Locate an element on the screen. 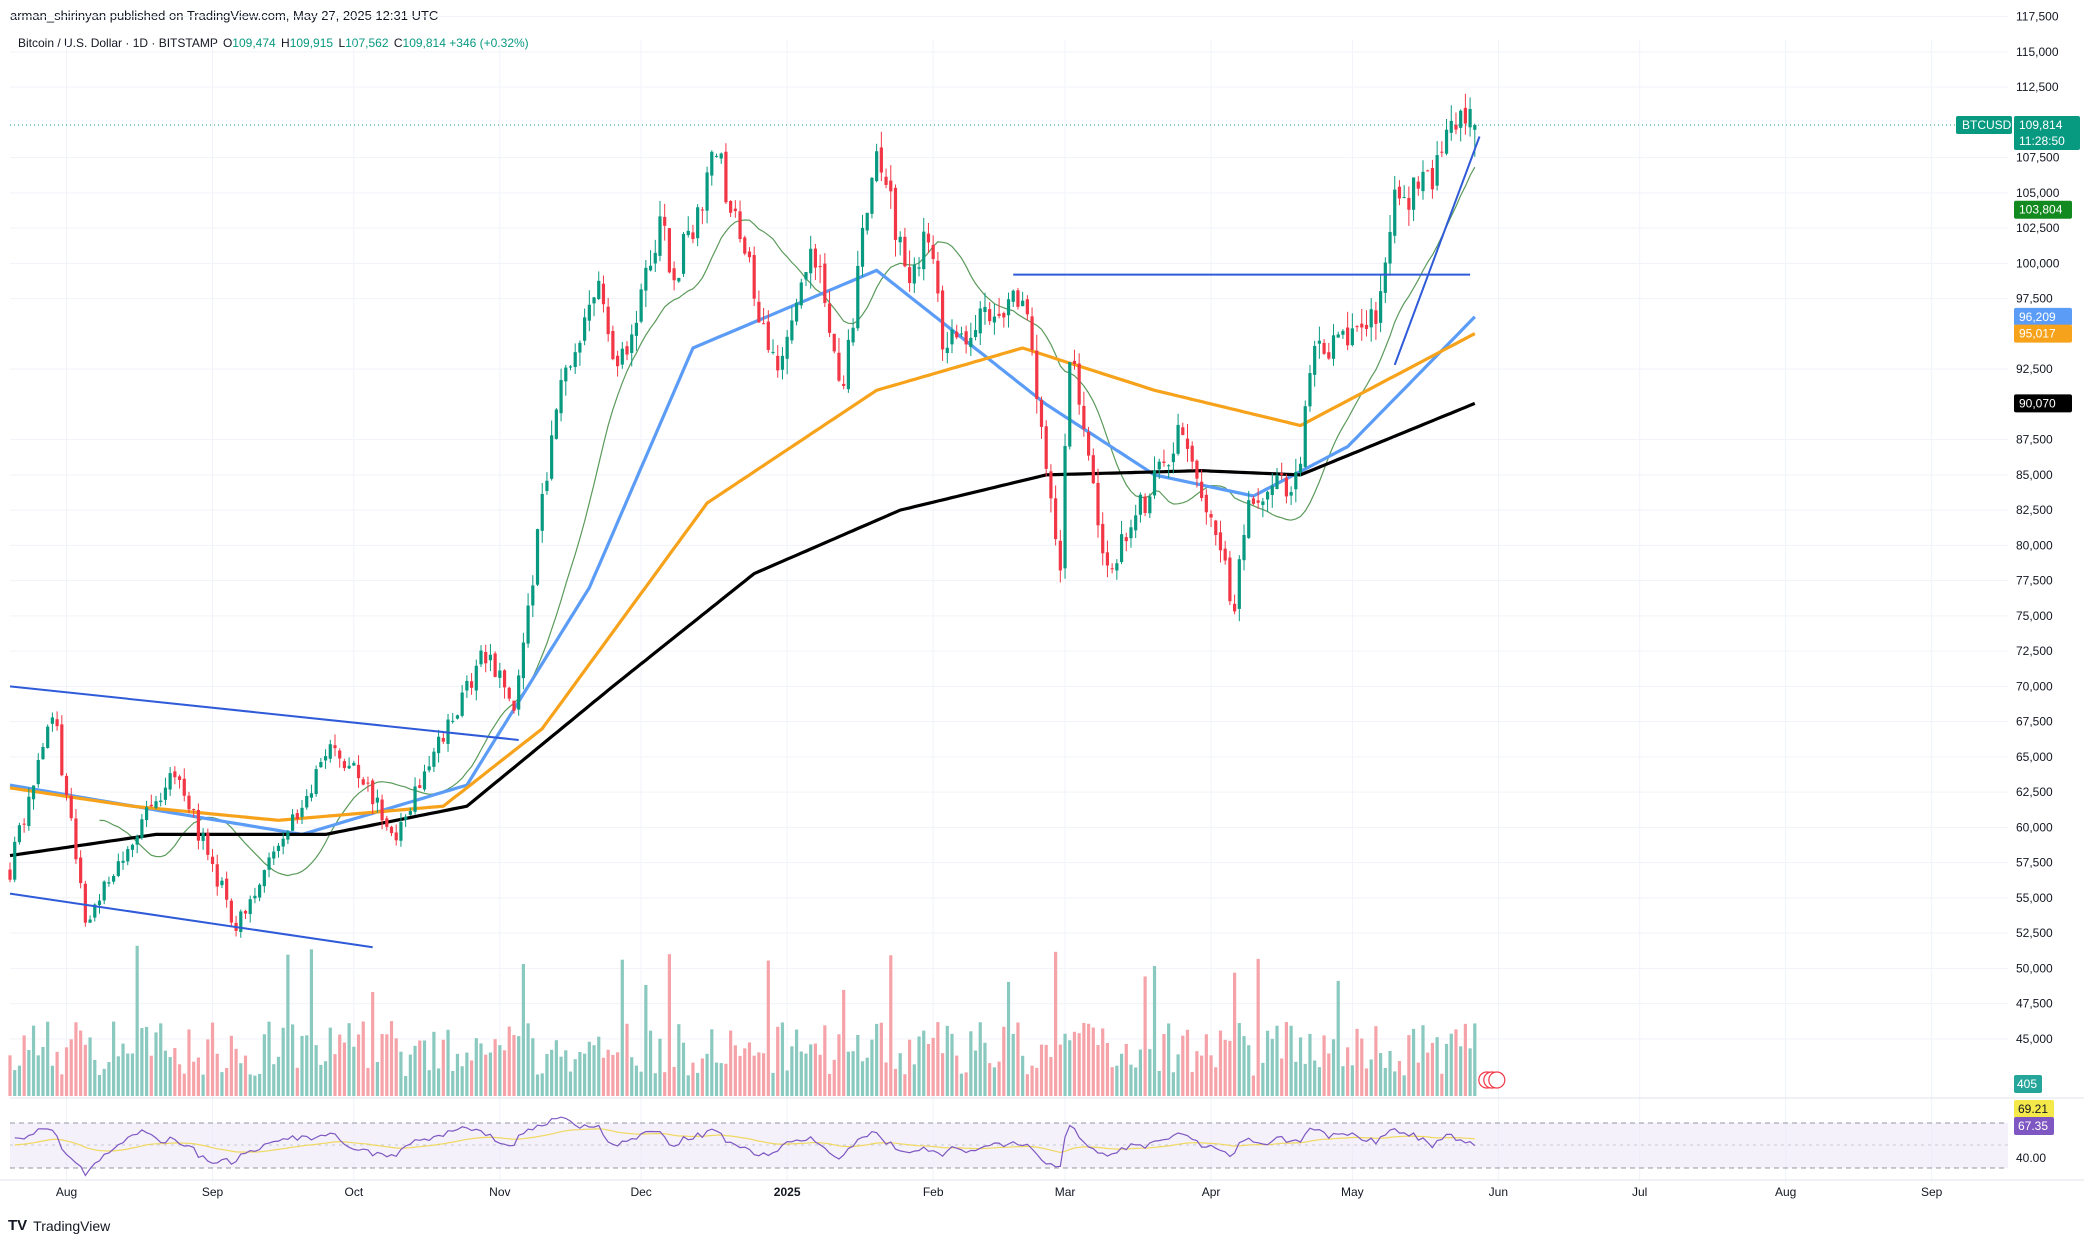 This screenshot has height=1244, width=2084. volume-tag is located at coordinates (2028, 1084).